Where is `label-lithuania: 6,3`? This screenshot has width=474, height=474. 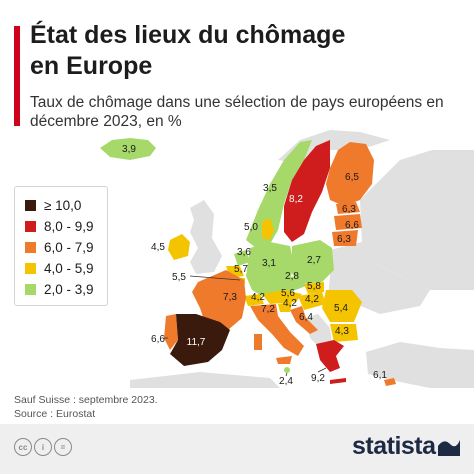
label-lithuania: 6,3 is located at coordinates (344, 239).